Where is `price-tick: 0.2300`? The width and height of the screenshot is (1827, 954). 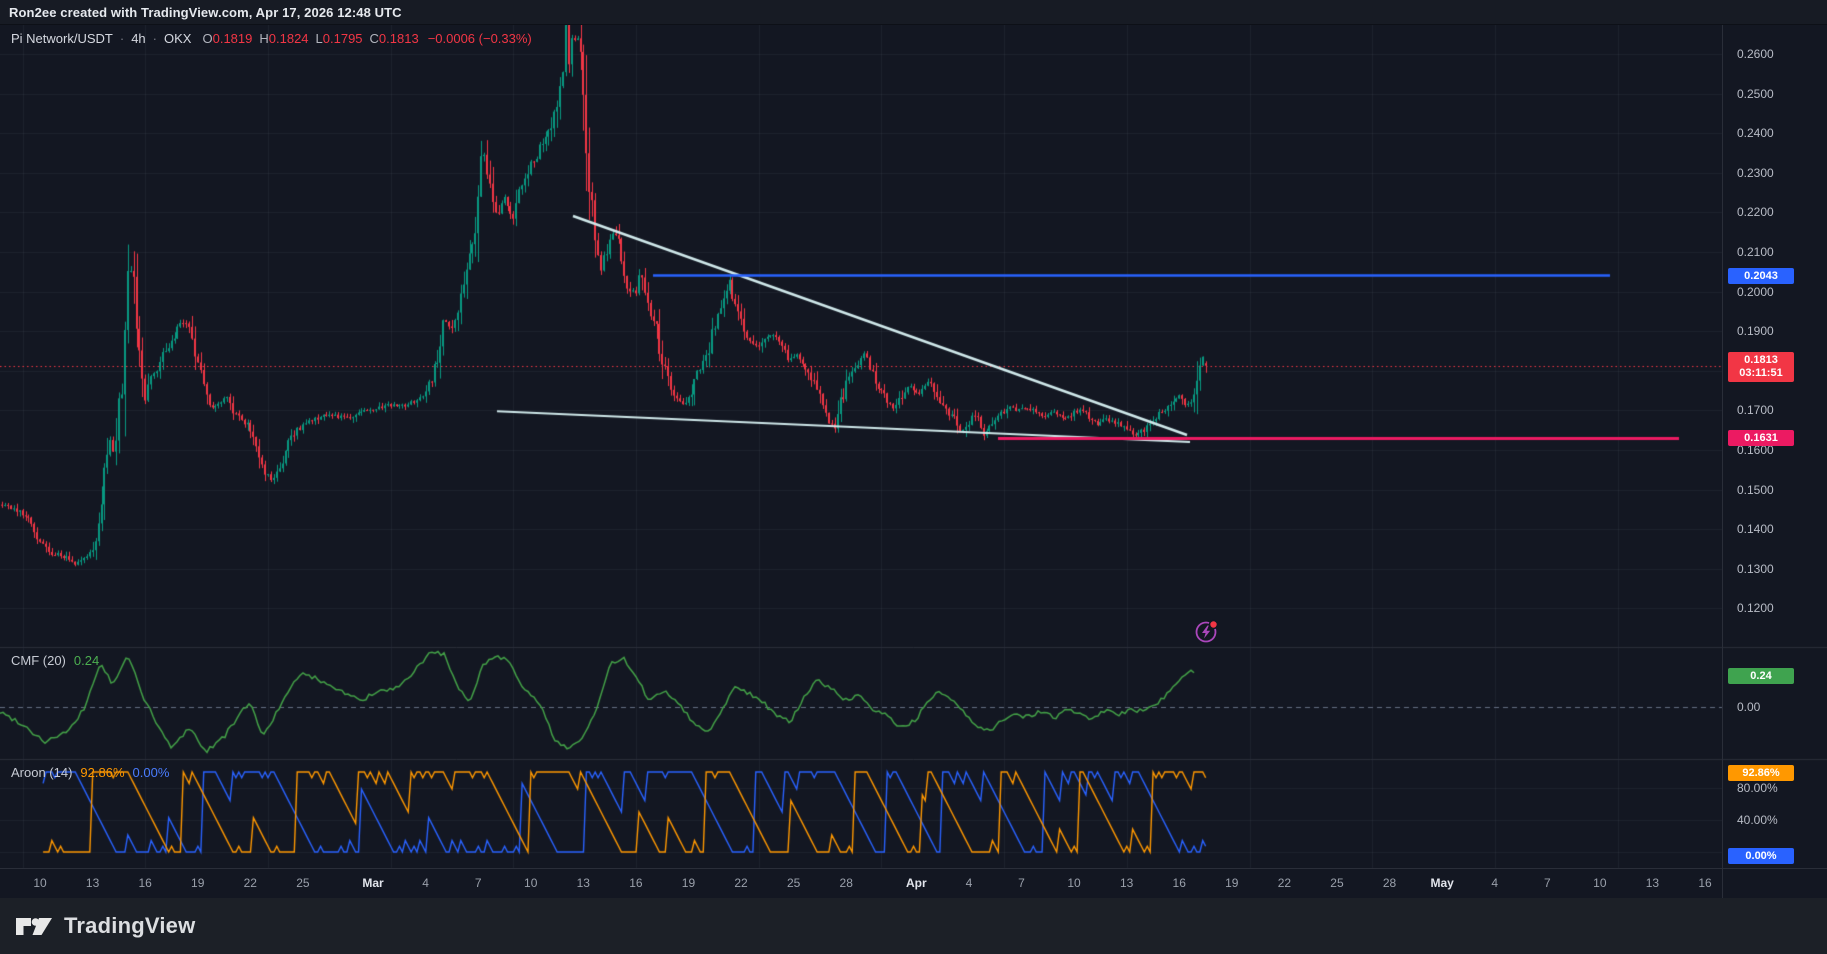
price-tick: 0.2300 is located at coordinates (1755, 172).